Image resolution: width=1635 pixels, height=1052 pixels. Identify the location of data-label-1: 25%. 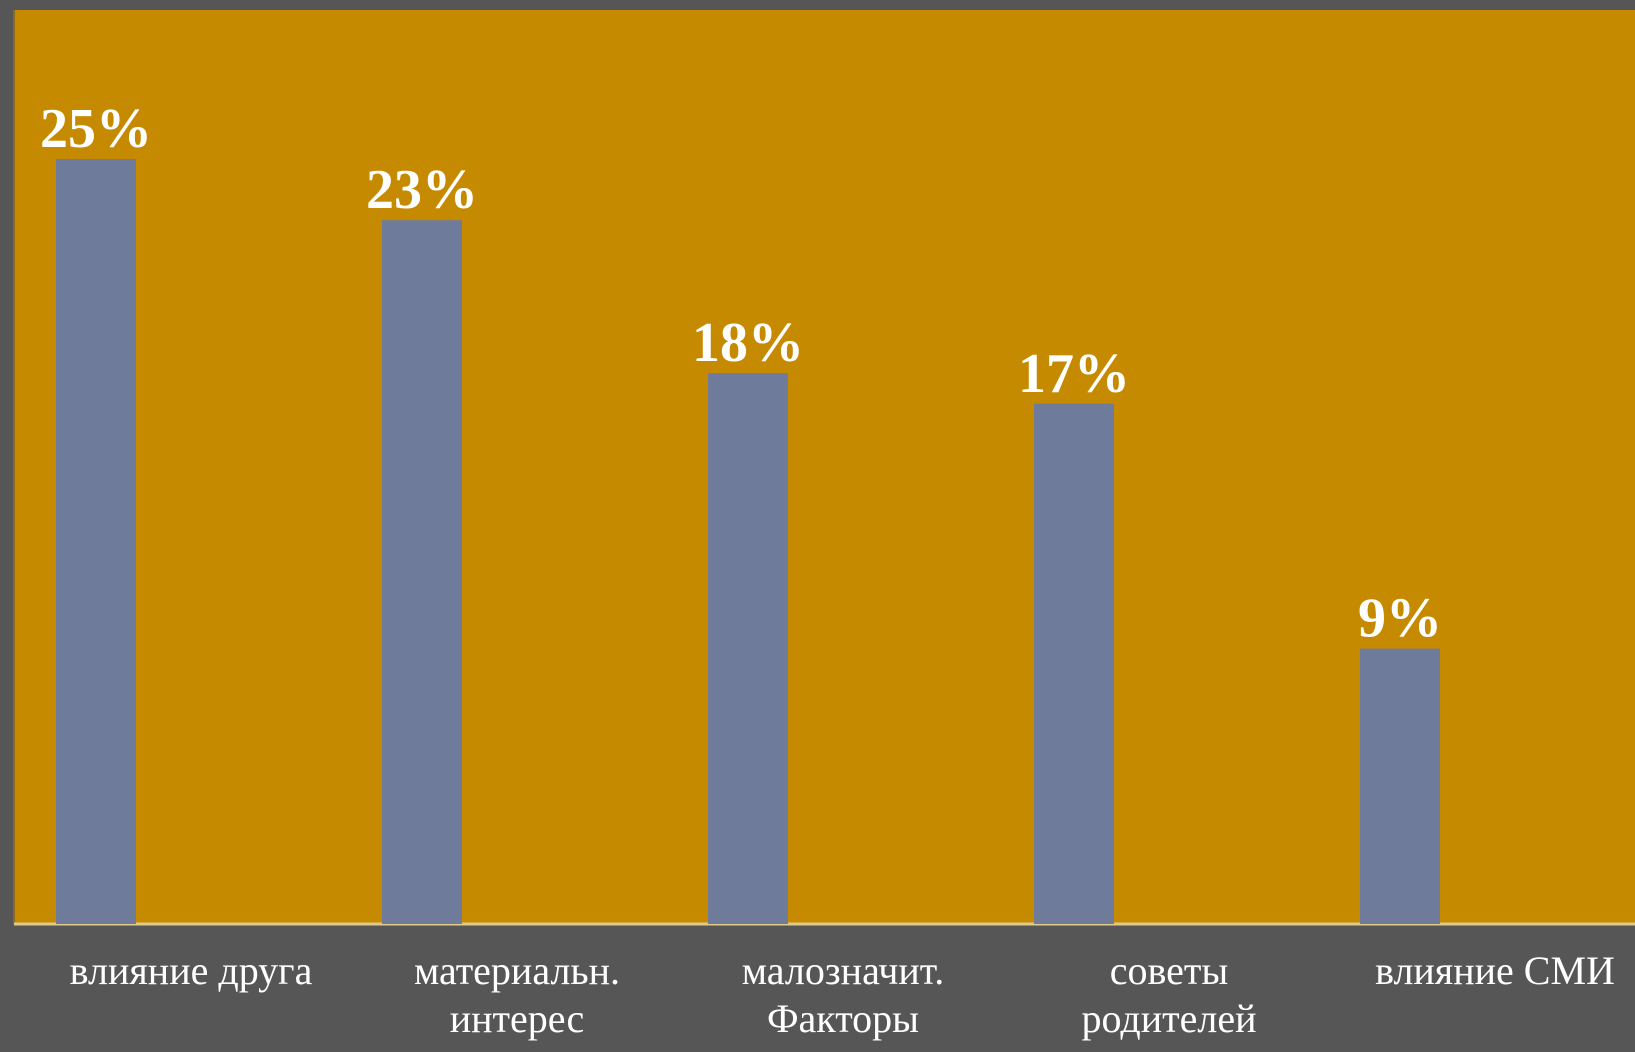
(96, 129).